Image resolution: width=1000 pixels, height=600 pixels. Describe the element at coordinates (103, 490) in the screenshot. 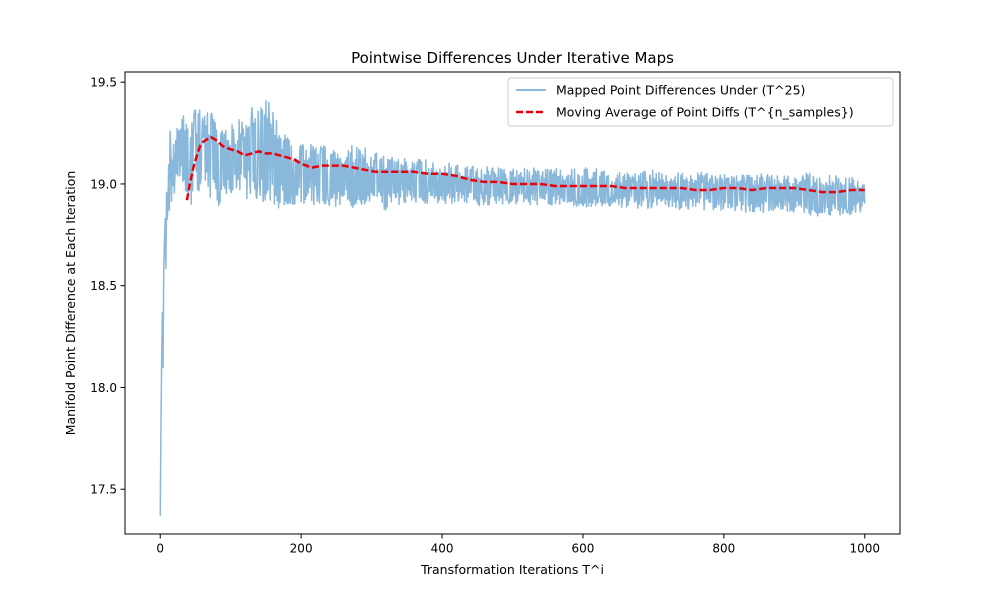

I see `y-tick-label: 17.5` at that location.